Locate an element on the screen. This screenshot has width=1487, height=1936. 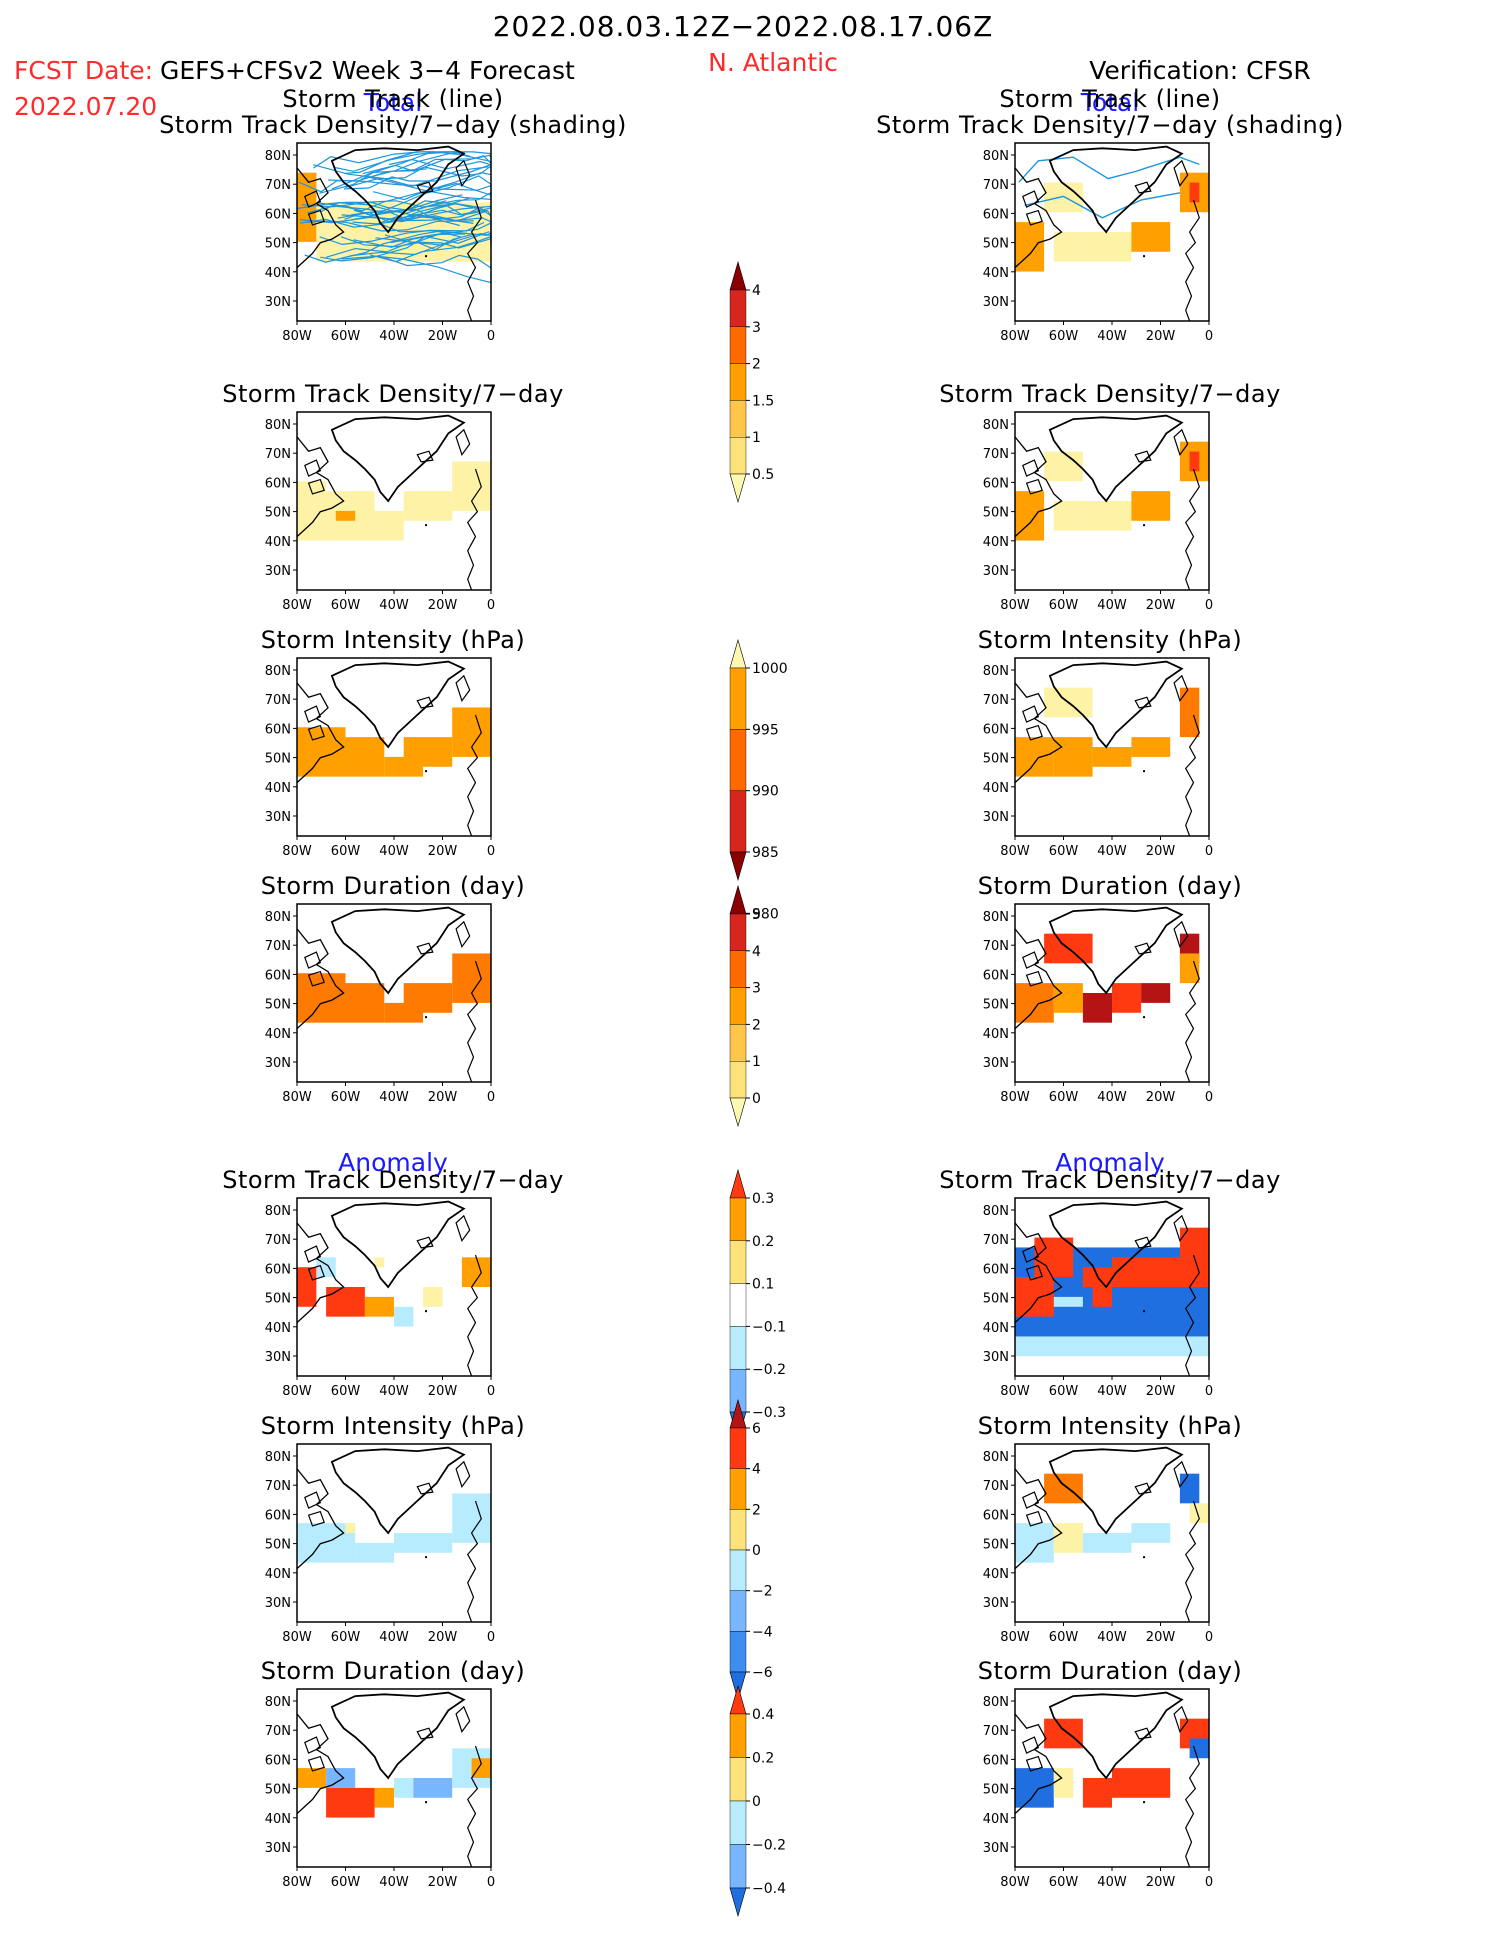
map-panel-fcst-0: 80N 70N 60N 50N 40N 30N 80W 60W 40W 20W 0 is located at coordinates (380, 243).